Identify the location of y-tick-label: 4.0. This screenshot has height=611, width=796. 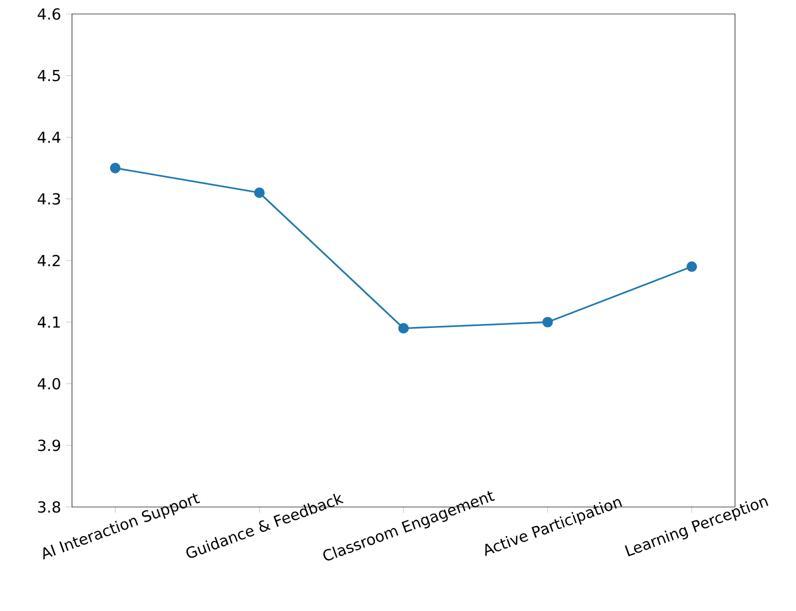
(49, 384).